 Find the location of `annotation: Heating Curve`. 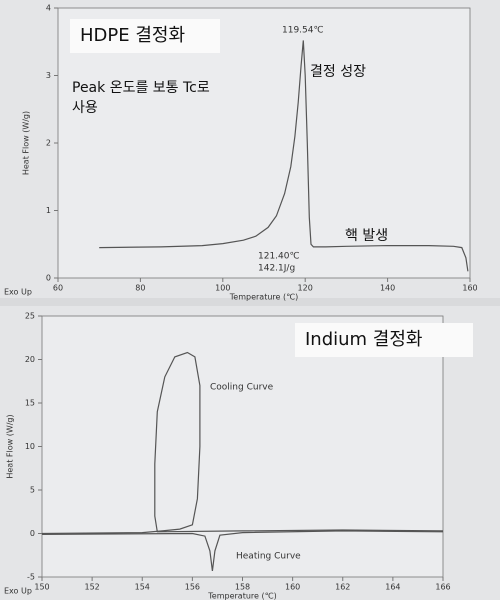

annotation: Heating Curve is located at coordinates (268, 557).